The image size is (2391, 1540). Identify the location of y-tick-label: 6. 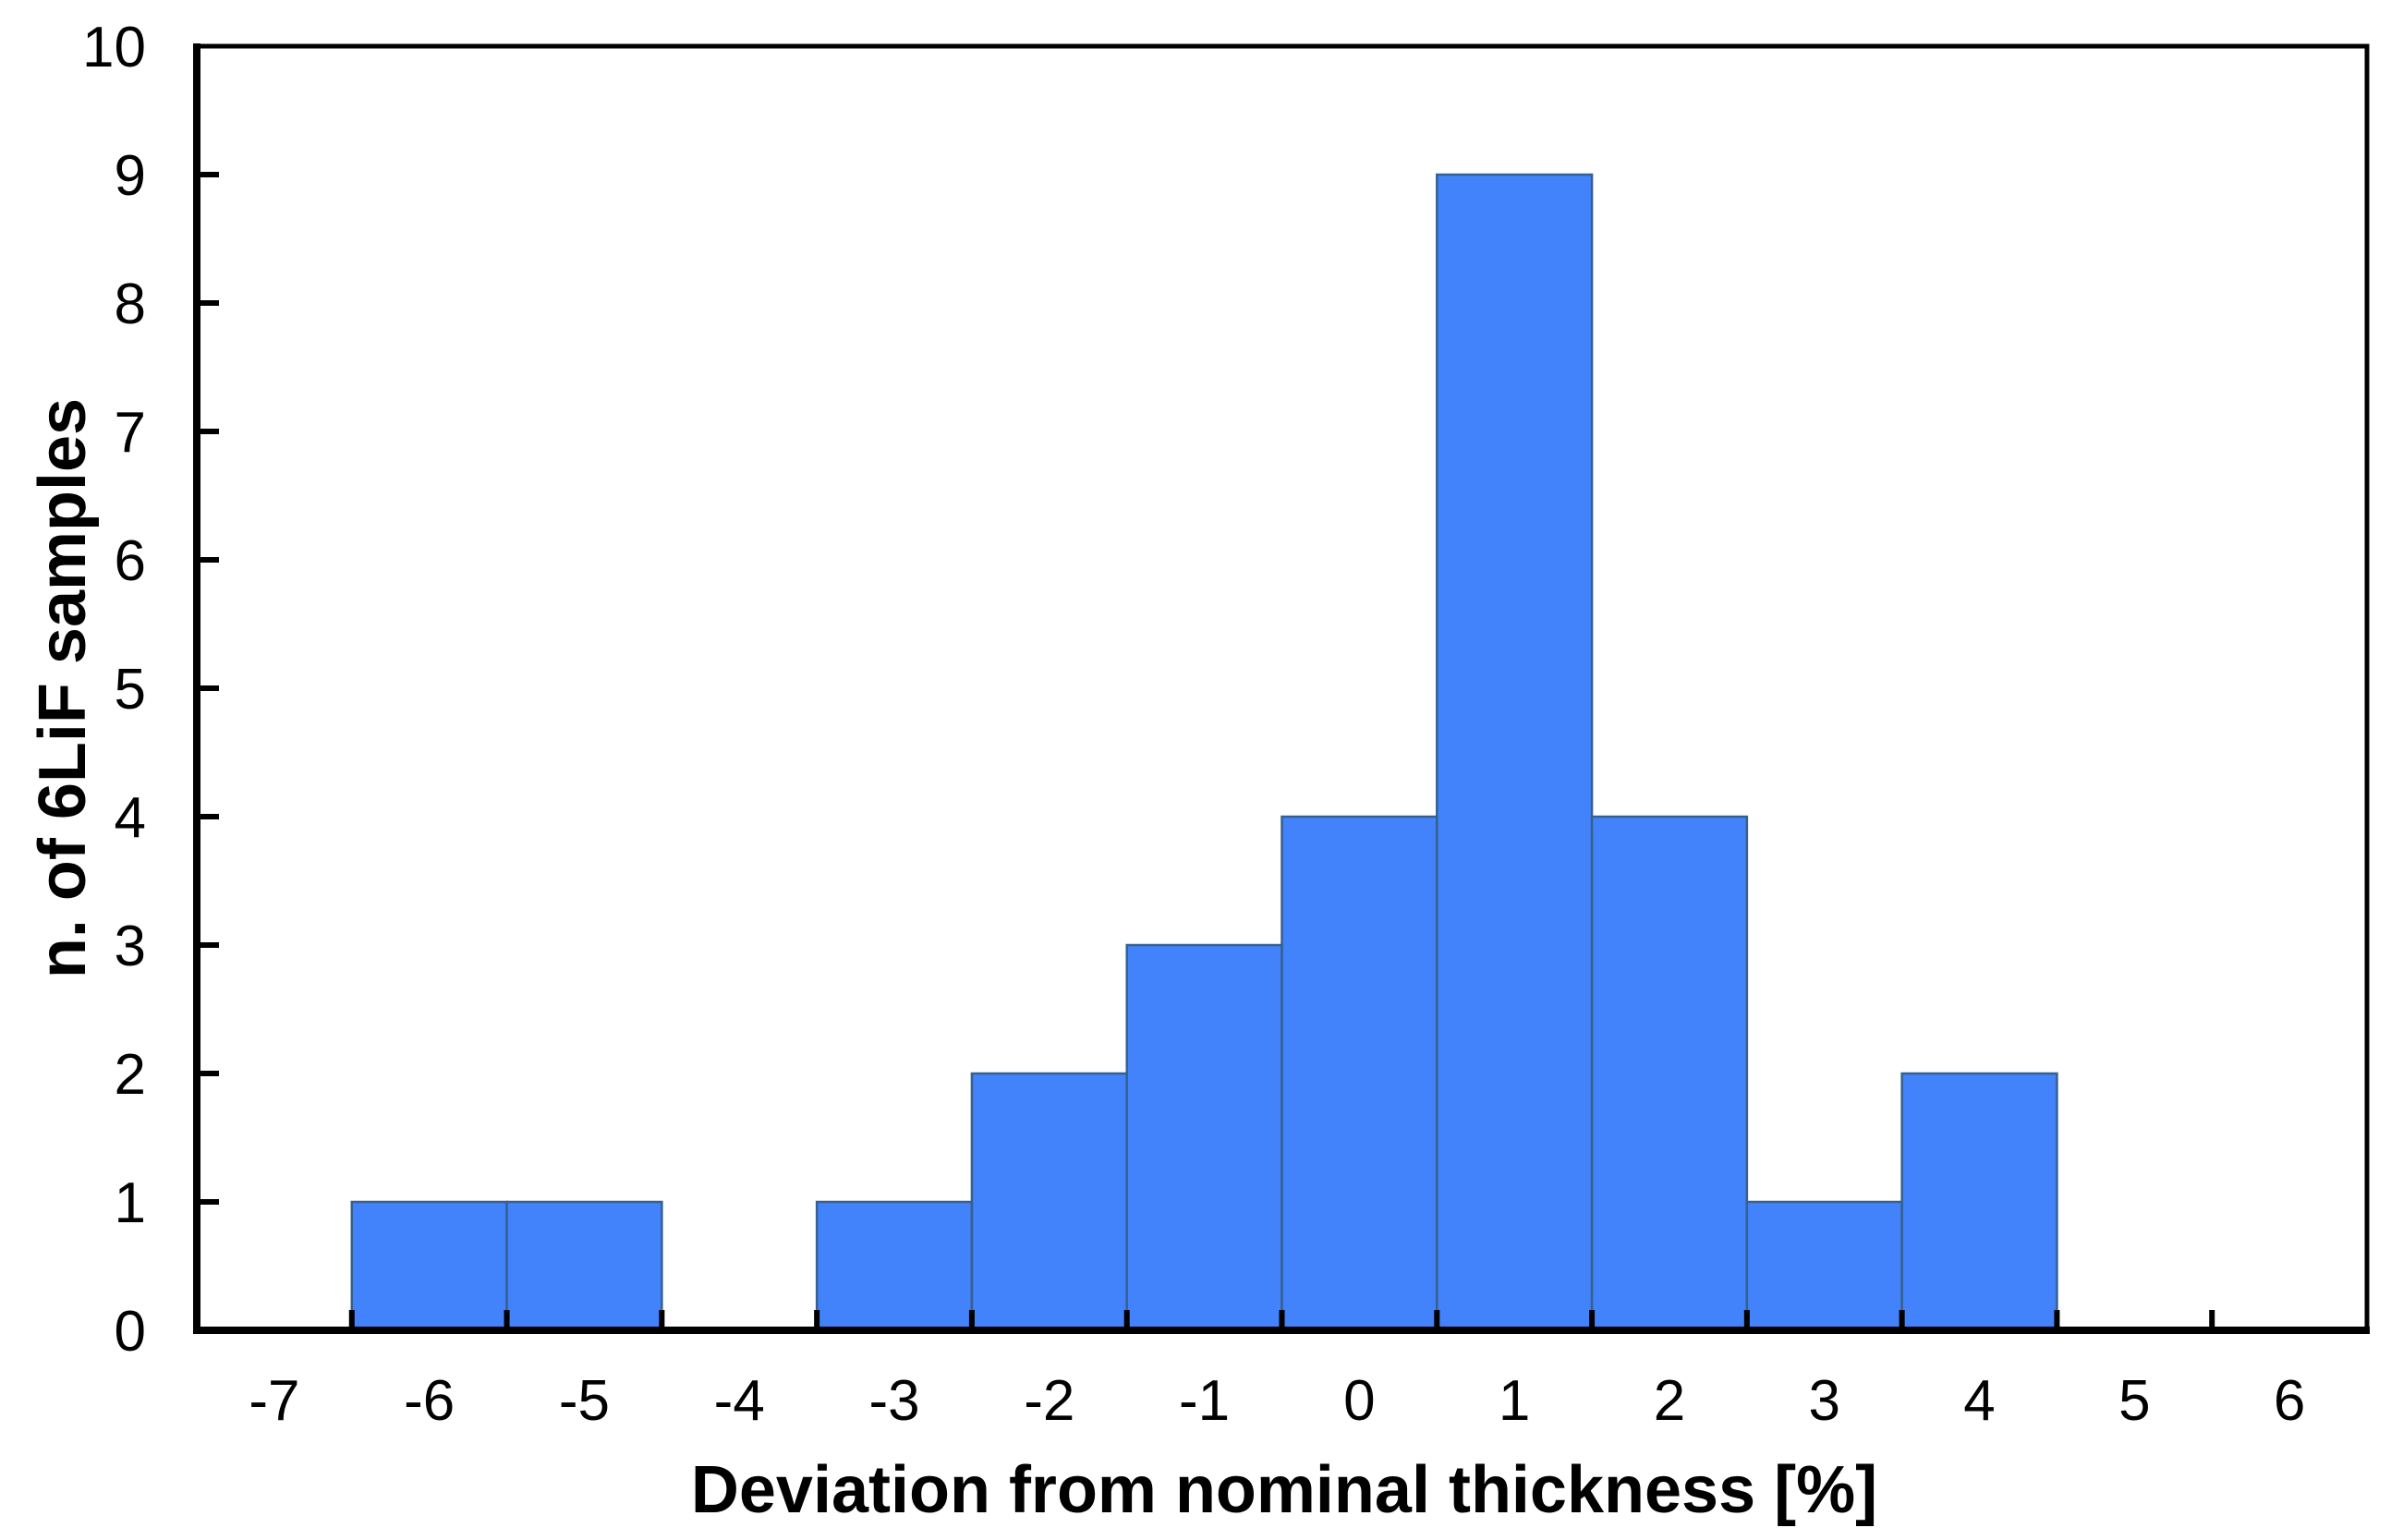
(130, 561).